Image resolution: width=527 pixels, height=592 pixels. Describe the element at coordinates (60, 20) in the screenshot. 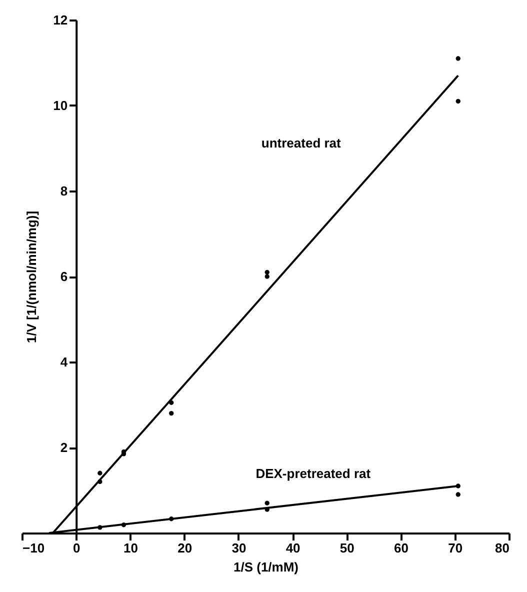

I see `y-tick-label: 12` at that location.